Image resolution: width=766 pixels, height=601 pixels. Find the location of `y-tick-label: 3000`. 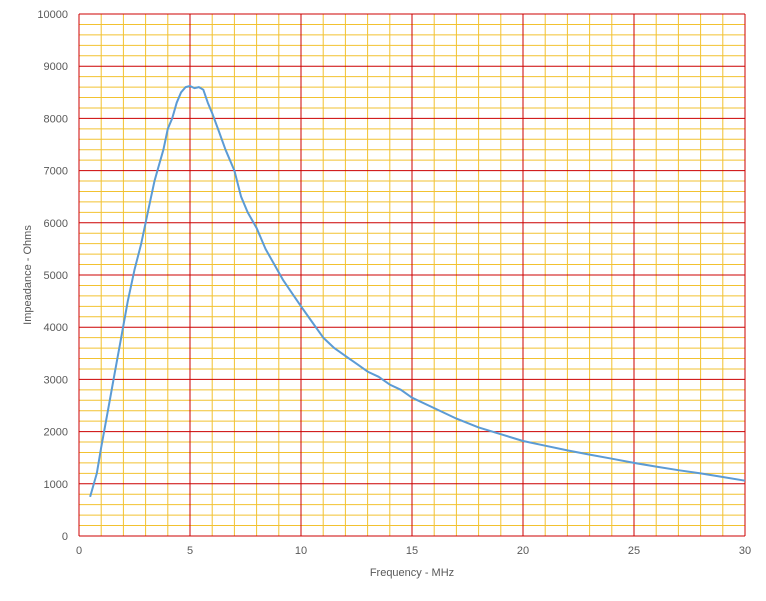

y-tick-label: 3000 is located at coordinates (56, 380).